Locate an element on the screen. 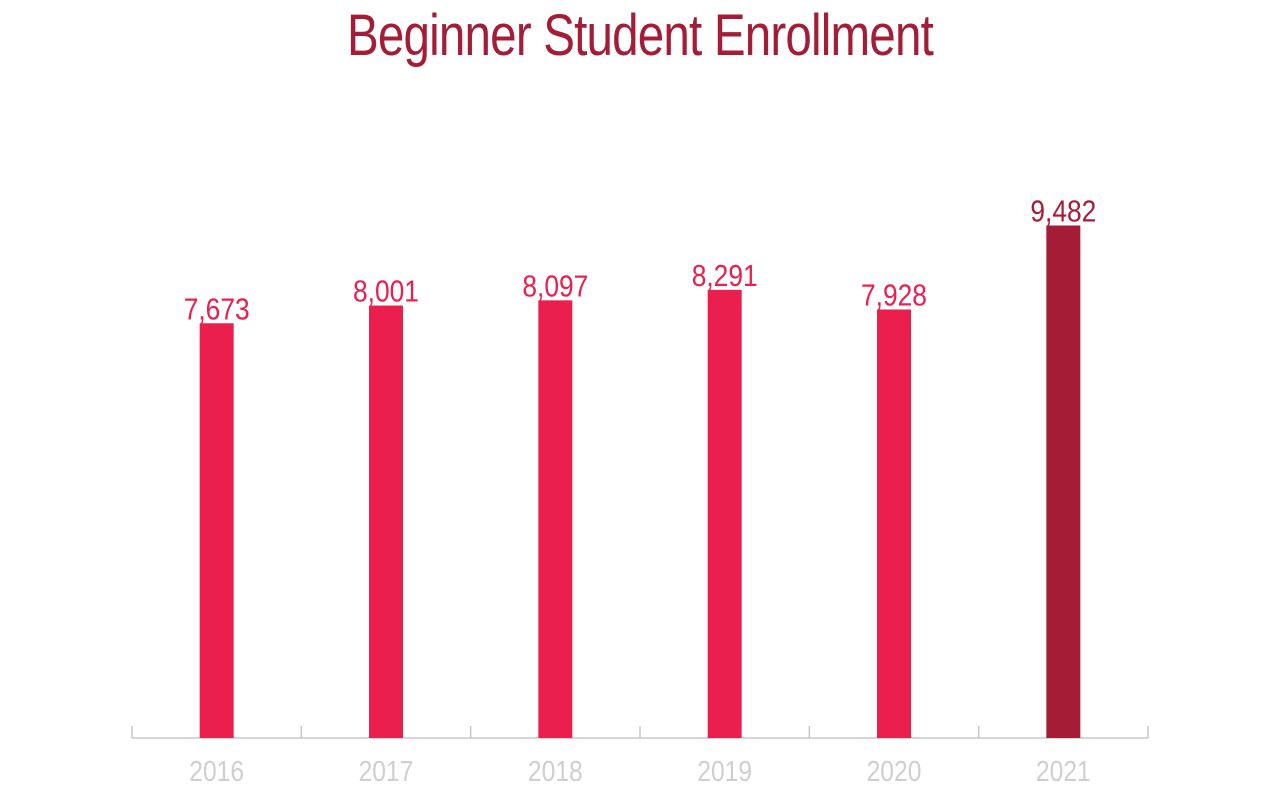 Image resolution: width=1280 pixels, height=800 pixels. x-tick-label: 2018 is located at coordinates (555, 771).